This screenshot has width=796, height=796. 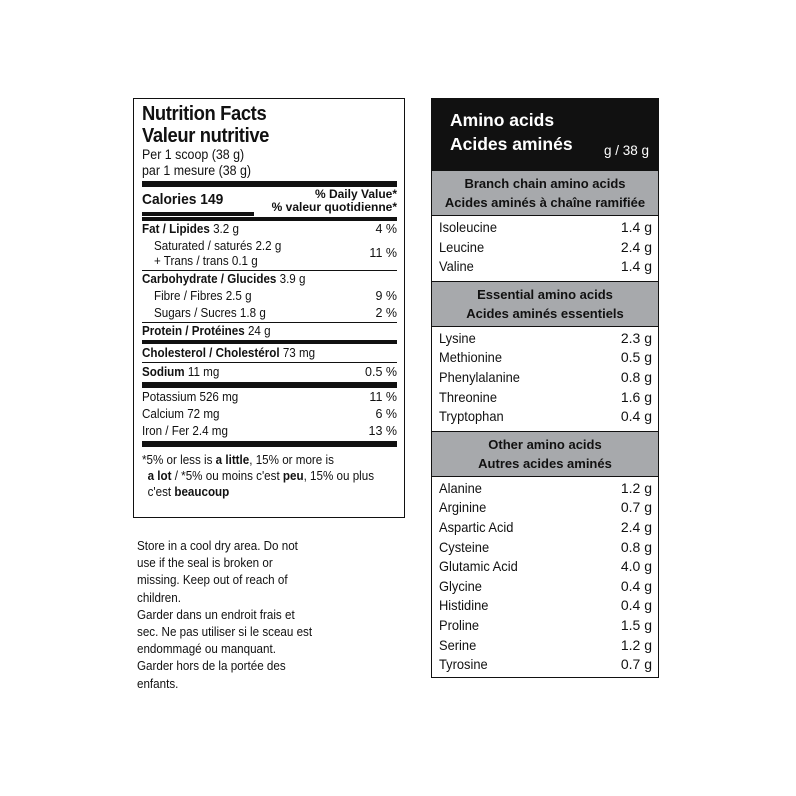 What do you see at coordinates (211, 666) in the screenshot?
I see `storage-line: Garder hors de la portée des` at bounding box center [211, 666].